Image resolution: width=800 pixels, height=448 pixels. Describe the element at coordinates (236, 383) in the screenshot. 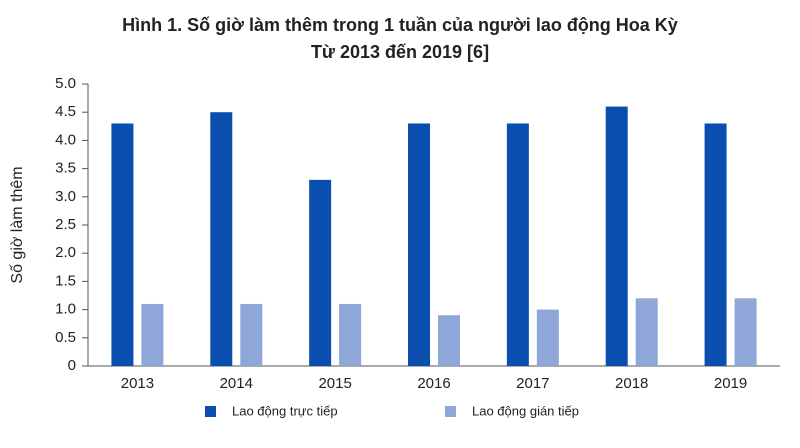

I see `x-tick-label: 2014` at that location.